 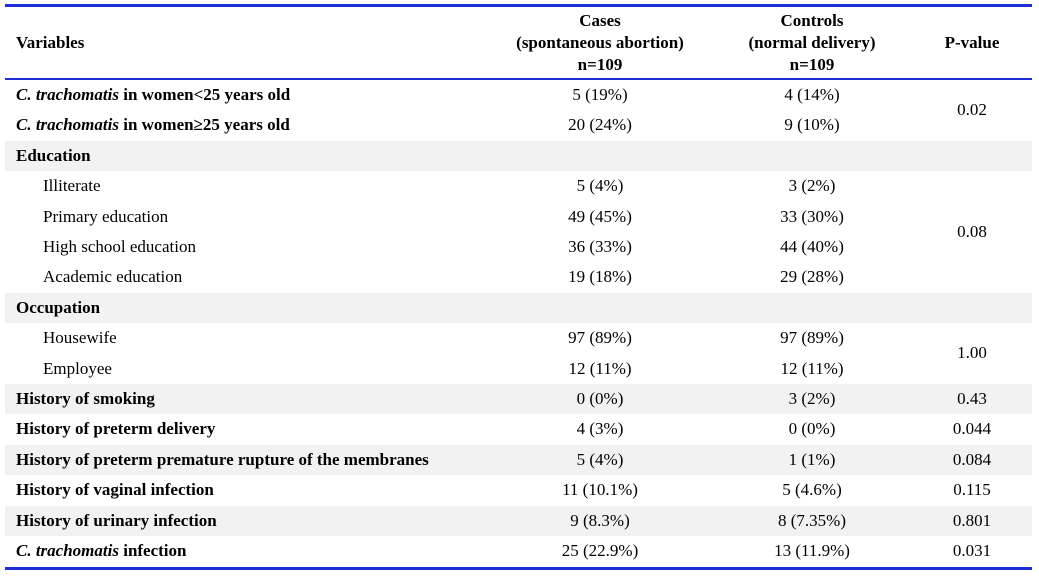 I want to click on cases-value: 5 (19%), so click(x=600, y=94).